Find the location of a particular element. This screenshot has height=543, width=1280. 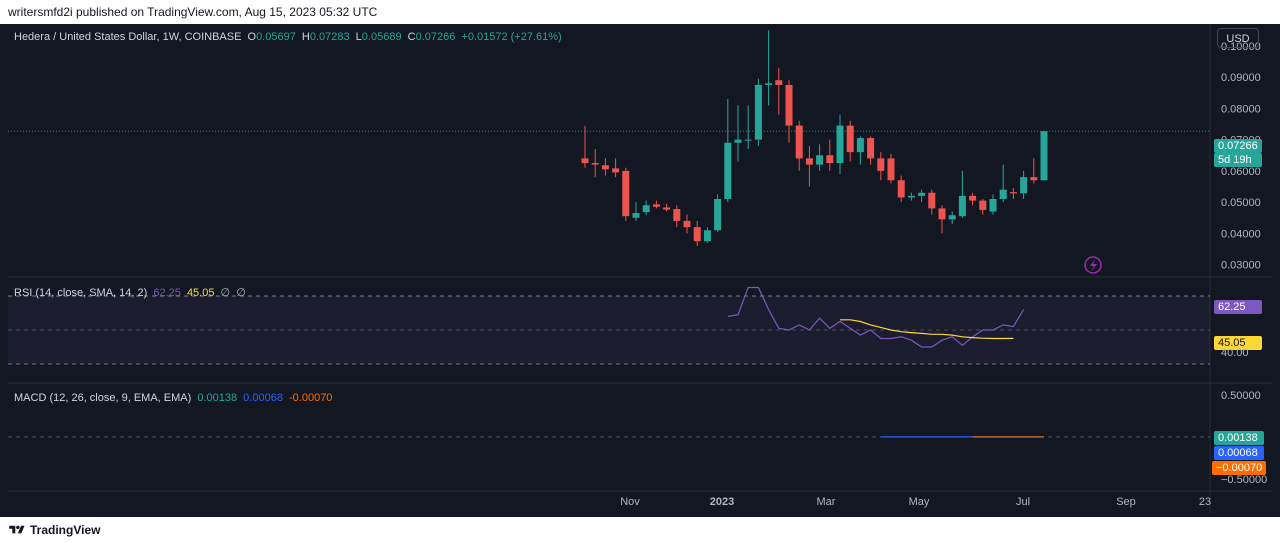

footer-banner: TradingView is located at coordinates (640, 530).